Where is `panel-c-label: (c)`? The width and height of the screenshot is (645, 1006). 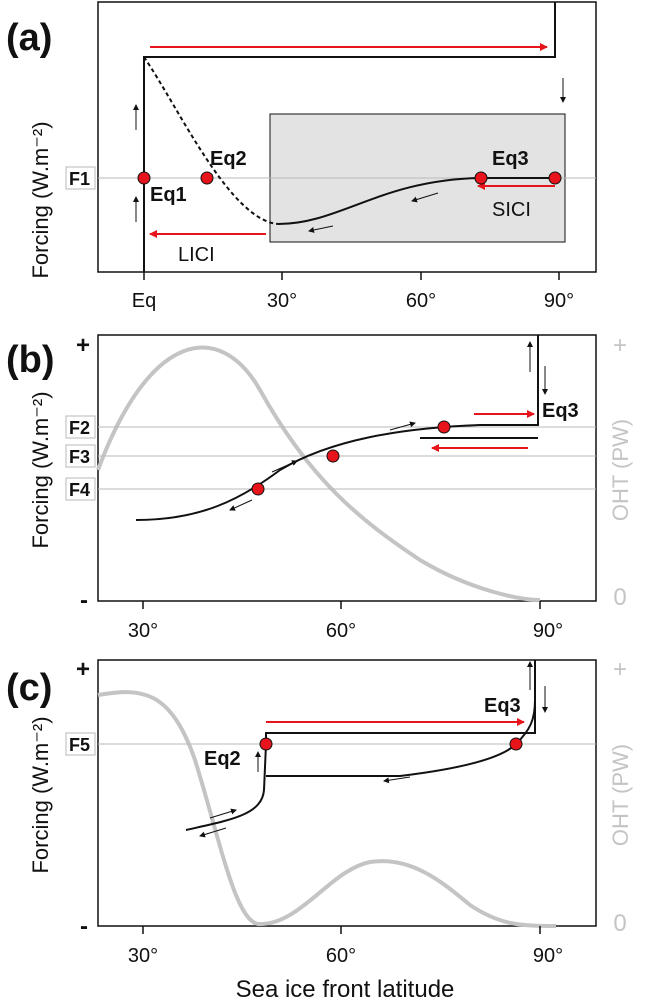 panel-c-label: (c) is located at coordinates (29, 688).